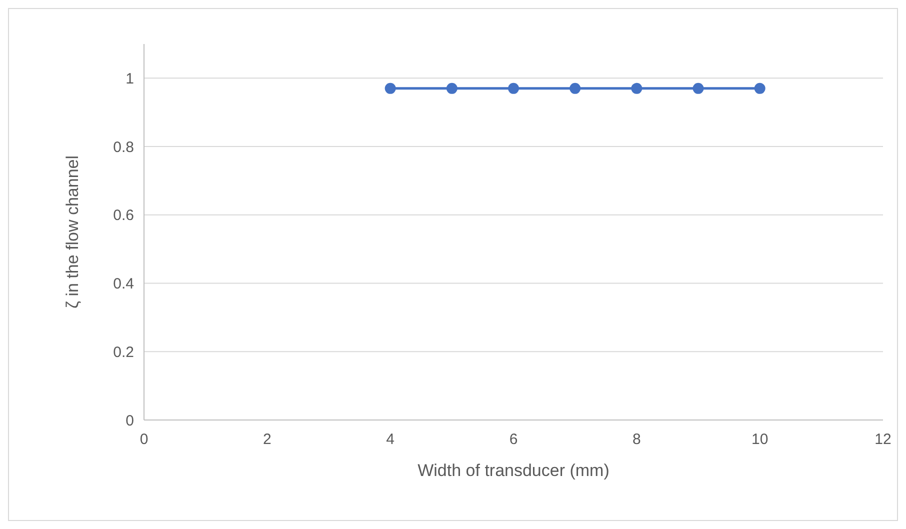  I want to click on x-axis-title: Width of transducer (mm), so click(514, 470).